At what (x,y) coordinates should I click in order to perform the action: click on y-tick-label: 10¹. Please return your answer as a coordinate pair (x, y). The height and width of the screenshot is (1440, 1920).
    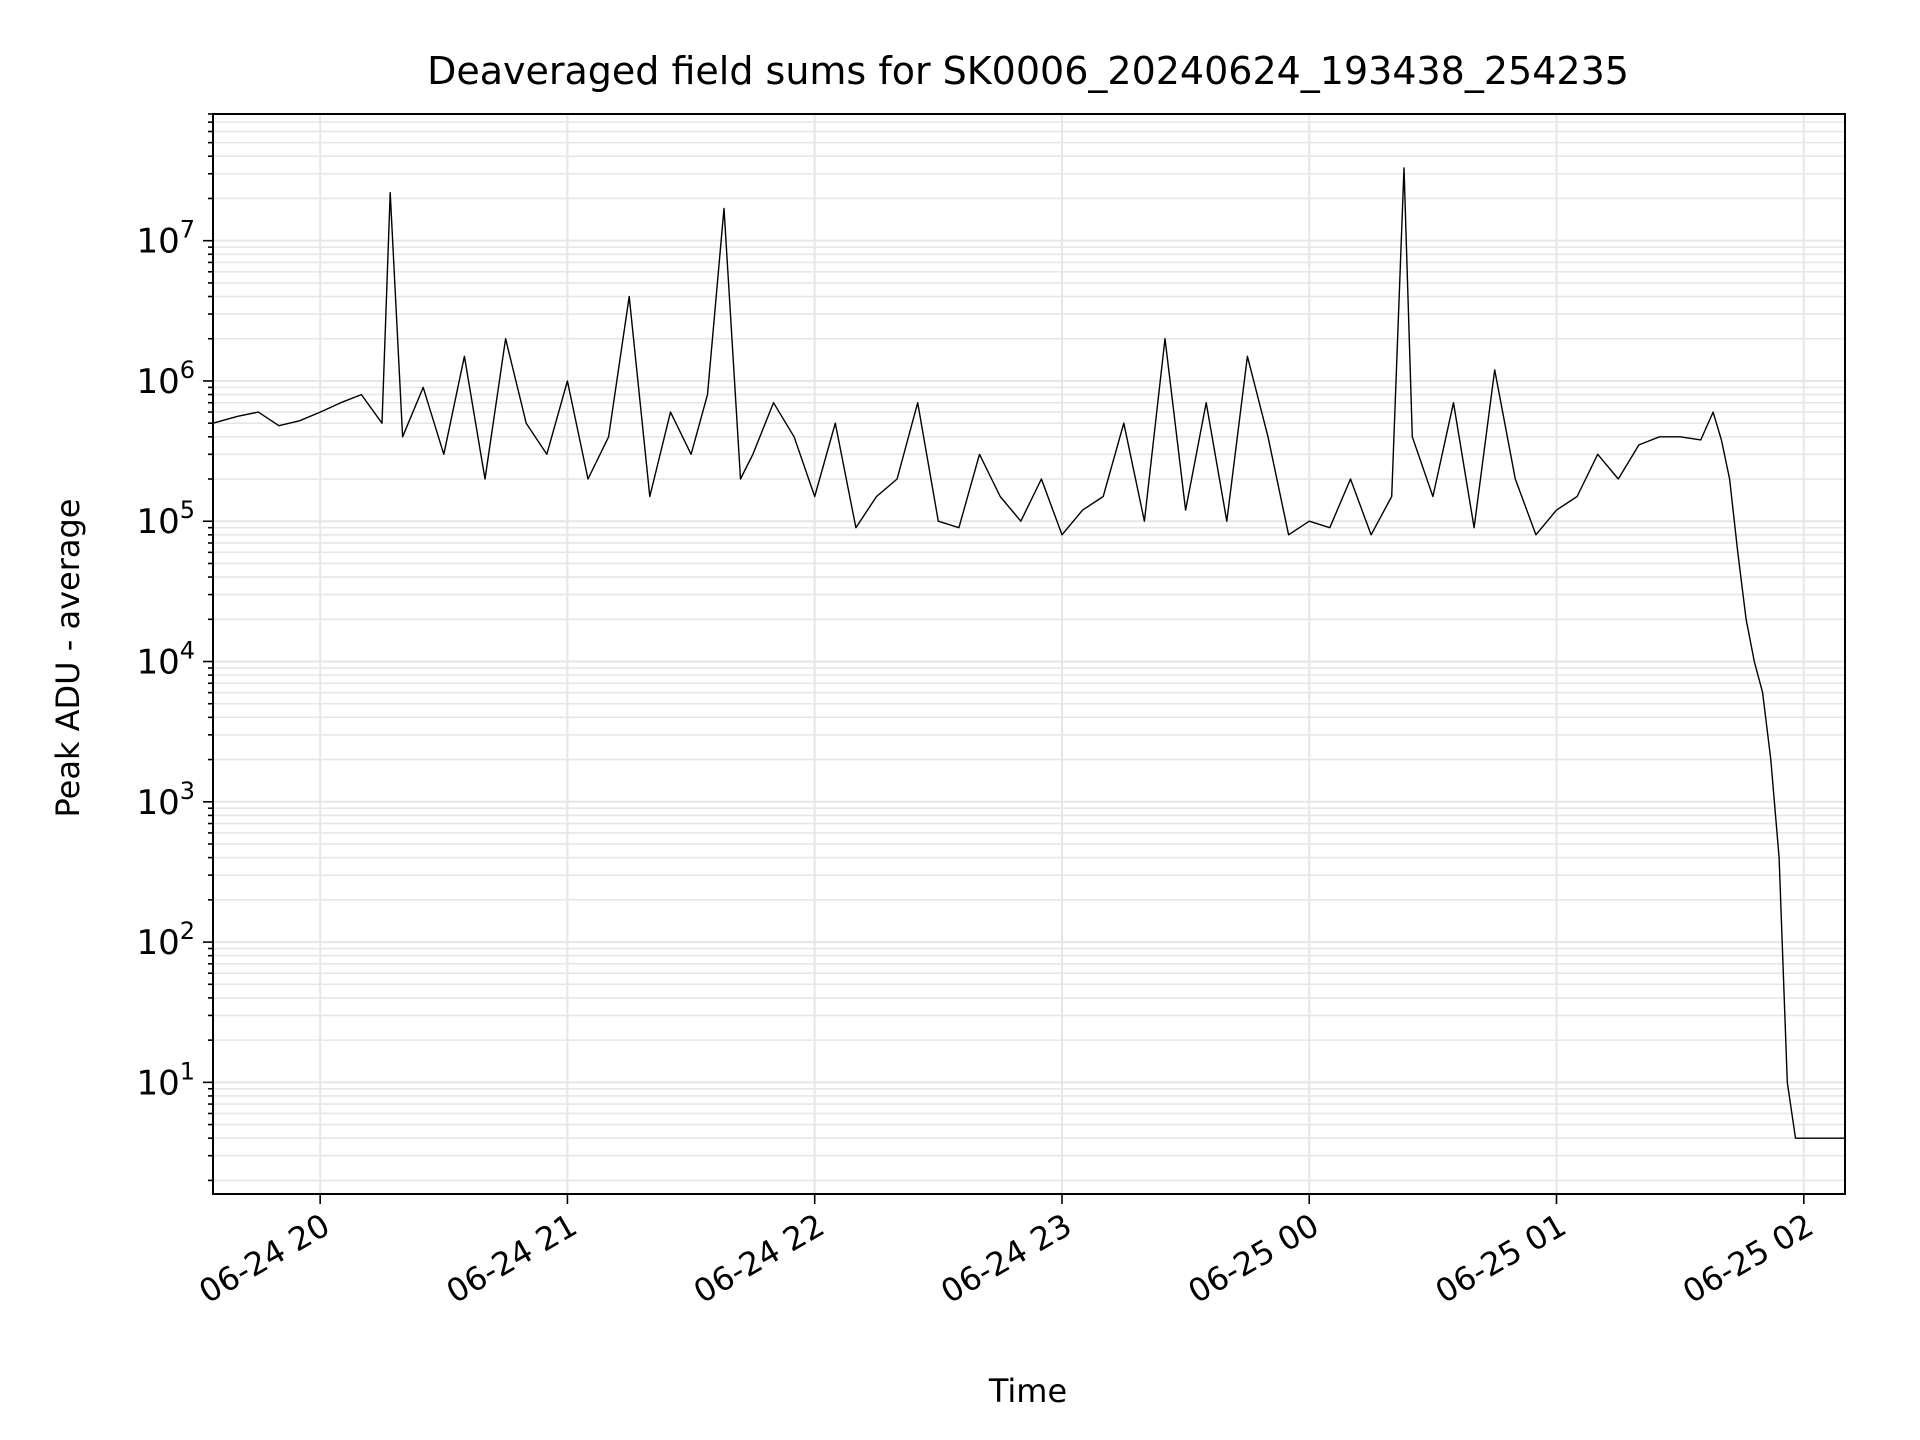
    Looking at the image, I should click on (165, 1080).